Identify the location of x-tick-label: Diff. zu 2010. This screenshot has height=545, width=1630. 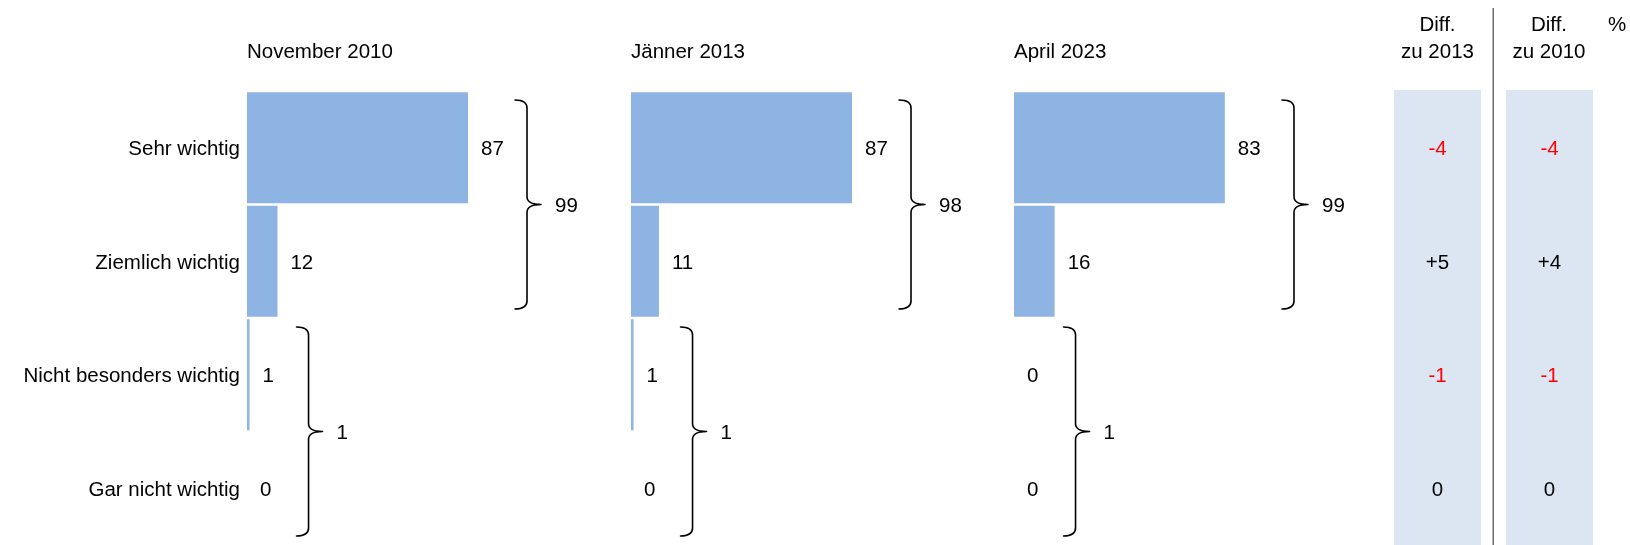
(1549, 36).